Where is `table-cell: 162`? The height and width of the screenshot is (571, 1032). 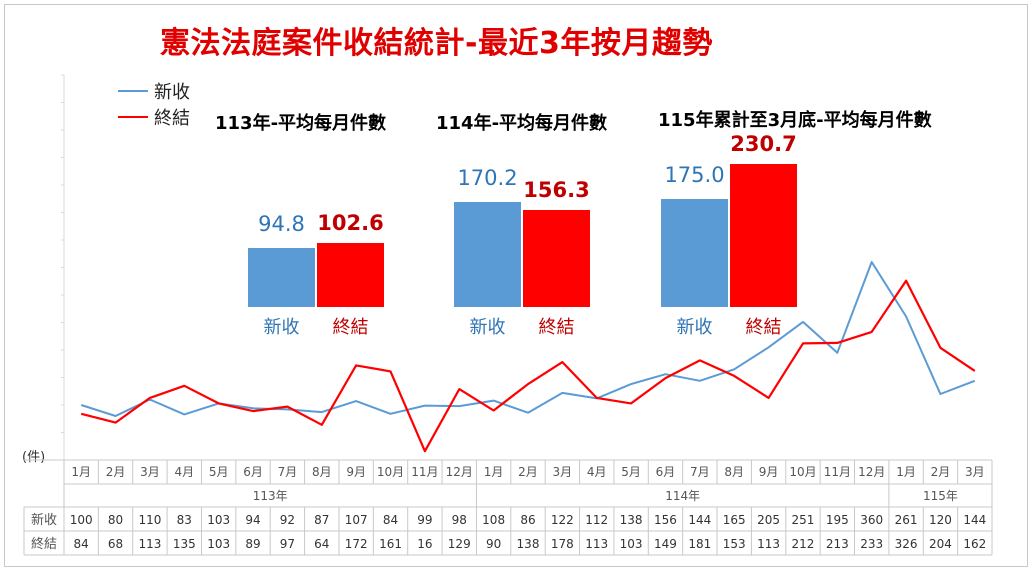
table-cell: 162 is located at coordinates (974, 544).